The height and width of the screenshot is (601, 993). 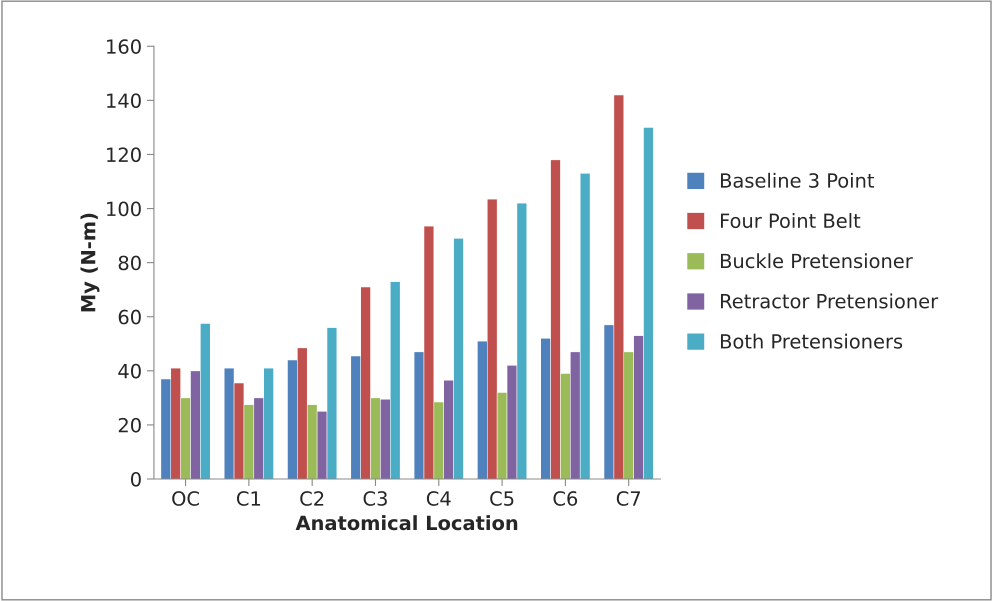 I want to click on x-tick-label: C4, so click(x=438, y=498).